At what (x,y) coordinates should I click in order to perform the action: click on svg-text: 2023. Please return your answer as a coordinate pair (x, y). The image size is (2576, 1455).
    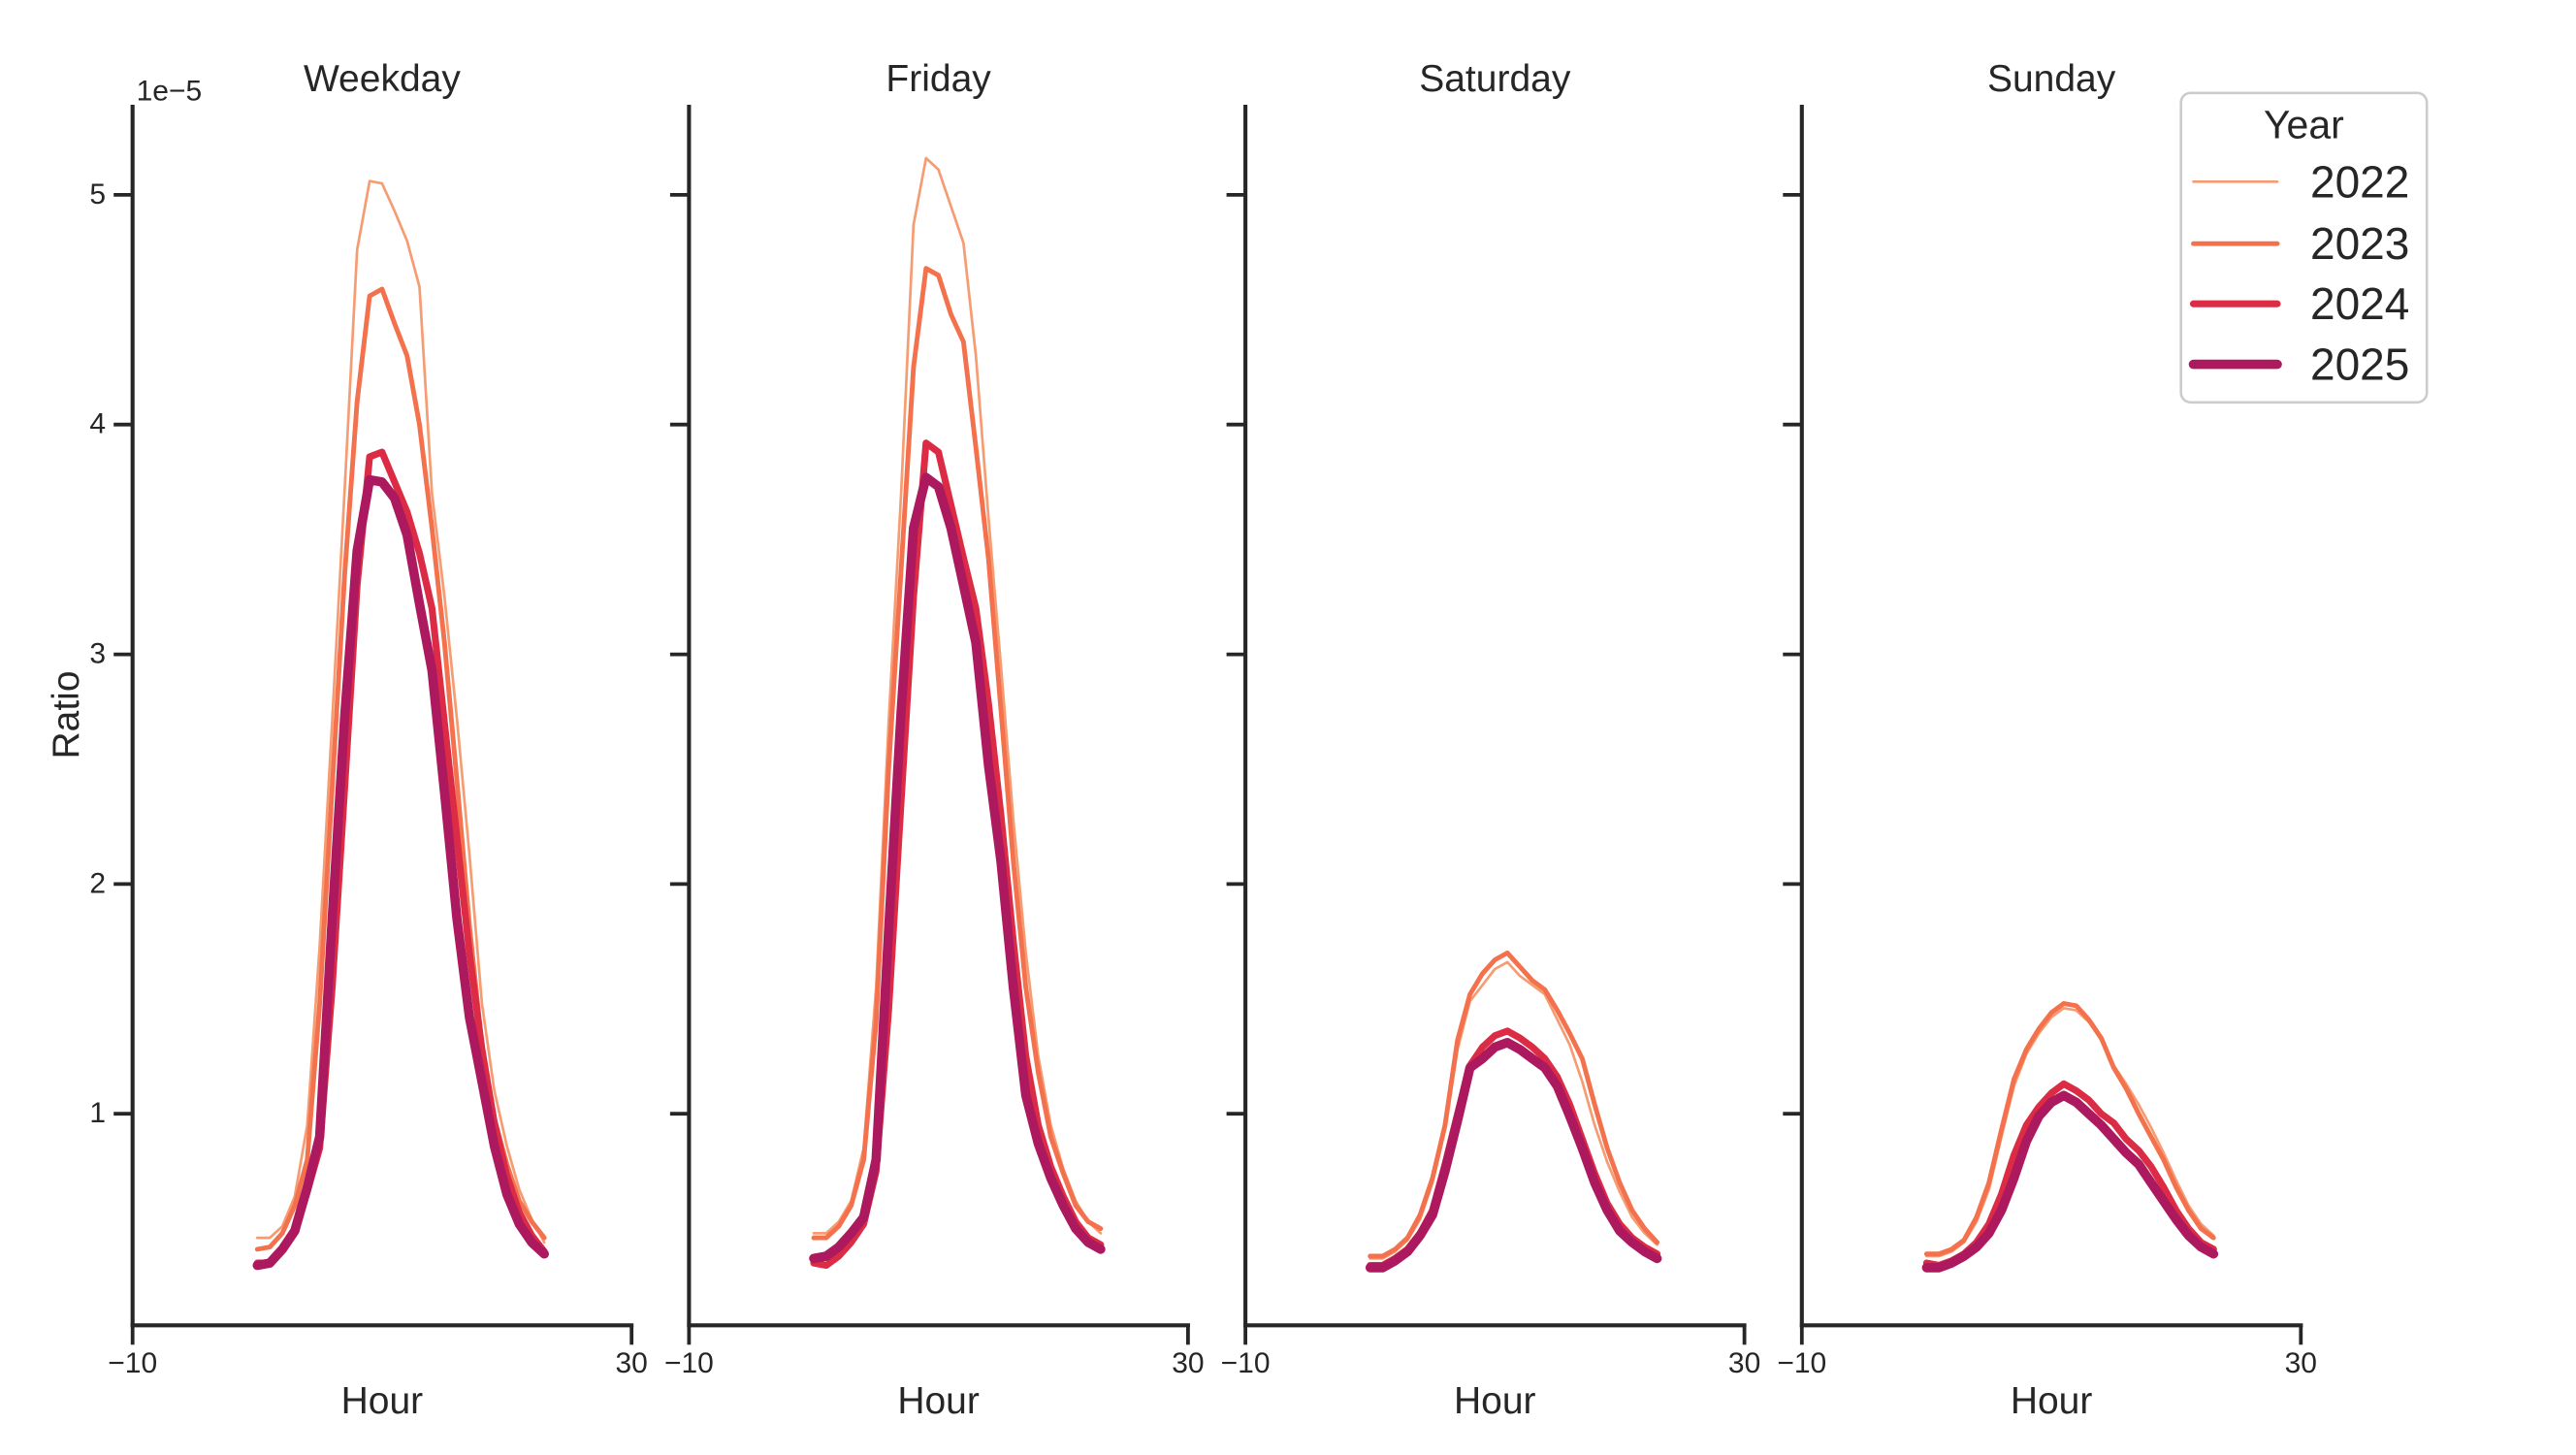
    Looking at the image, I should click on (2359, 243).